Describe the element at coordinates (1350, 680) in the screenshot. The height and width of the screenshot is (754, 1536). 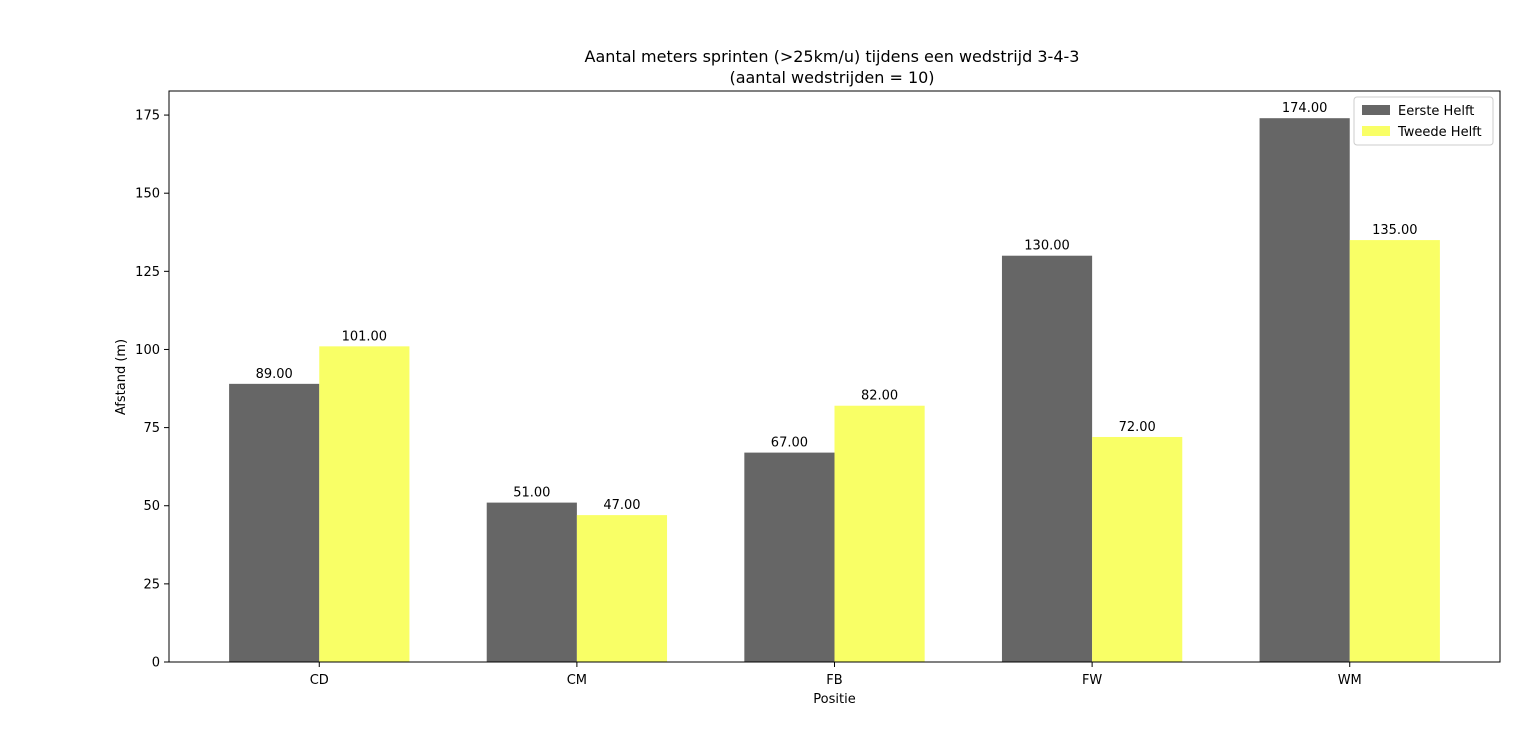
I see `x-tick-label-wm: WM` at that location.